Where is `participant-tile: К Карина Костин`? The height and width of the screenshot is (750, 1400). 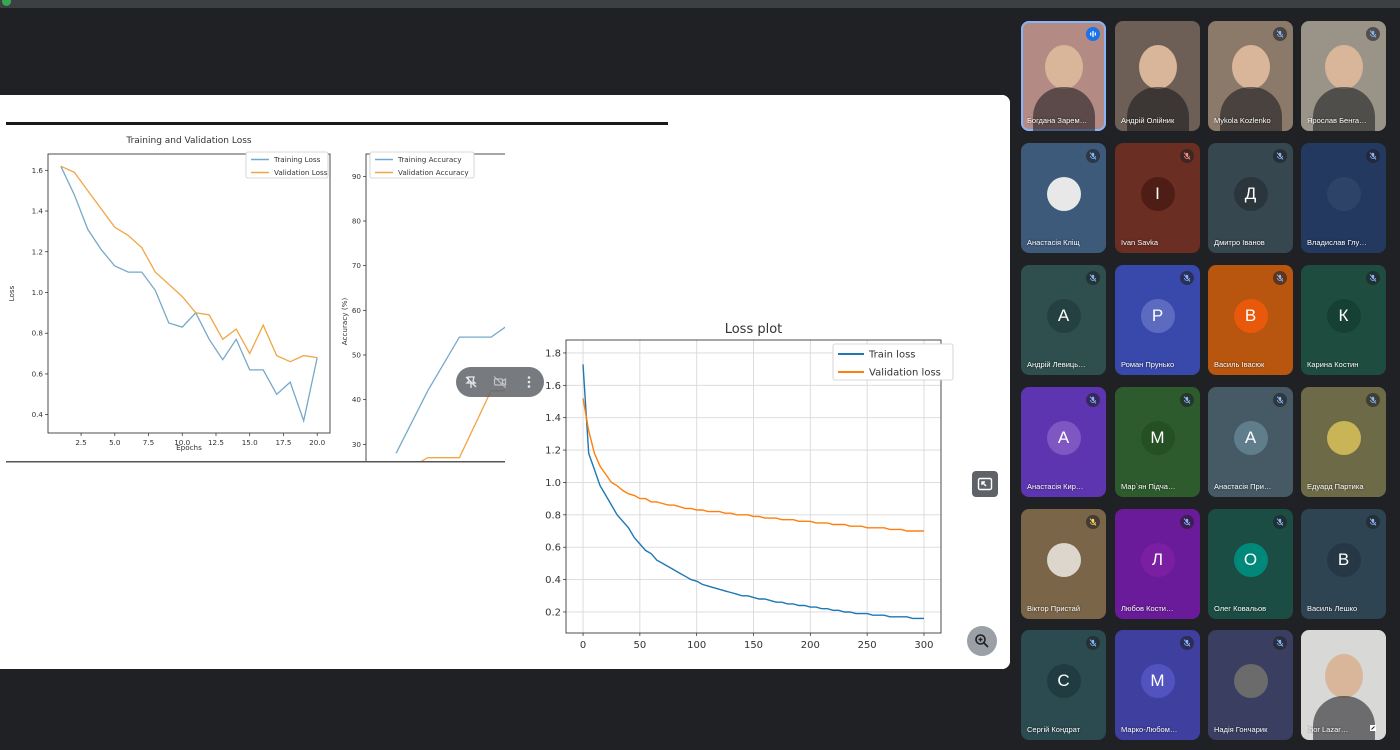 participant-tile: К Карина Костин is located at coordinates (1343, 320).